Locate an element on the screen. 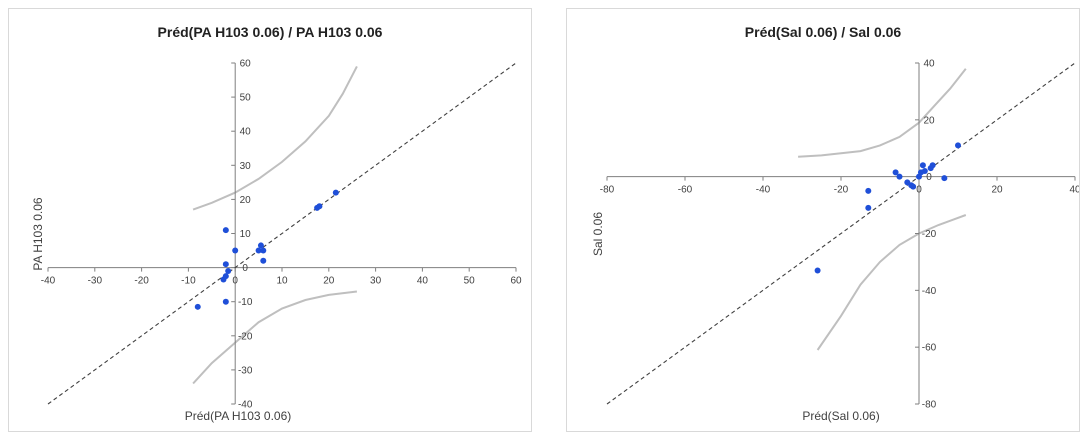 This screenshot has width=1086, height=437. x-tick-label: 50 is located at coordinates (470, 281).